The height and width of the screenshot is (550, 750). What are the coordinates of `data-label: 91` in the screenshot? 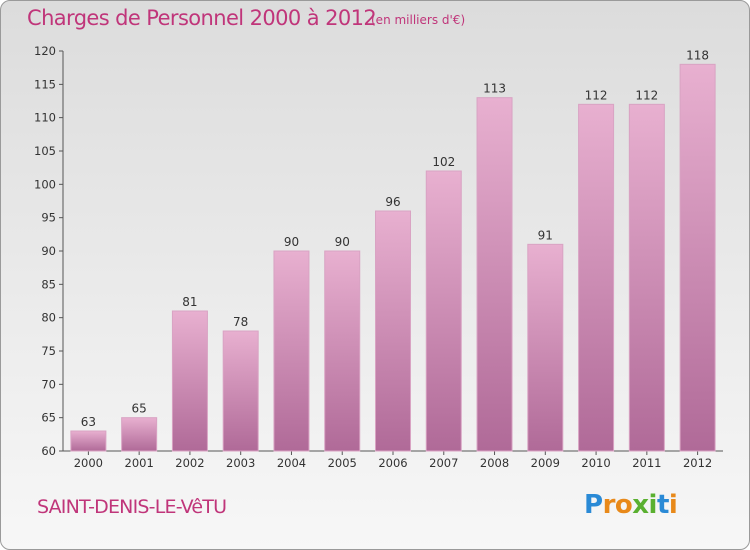 It's located at (545, 235).